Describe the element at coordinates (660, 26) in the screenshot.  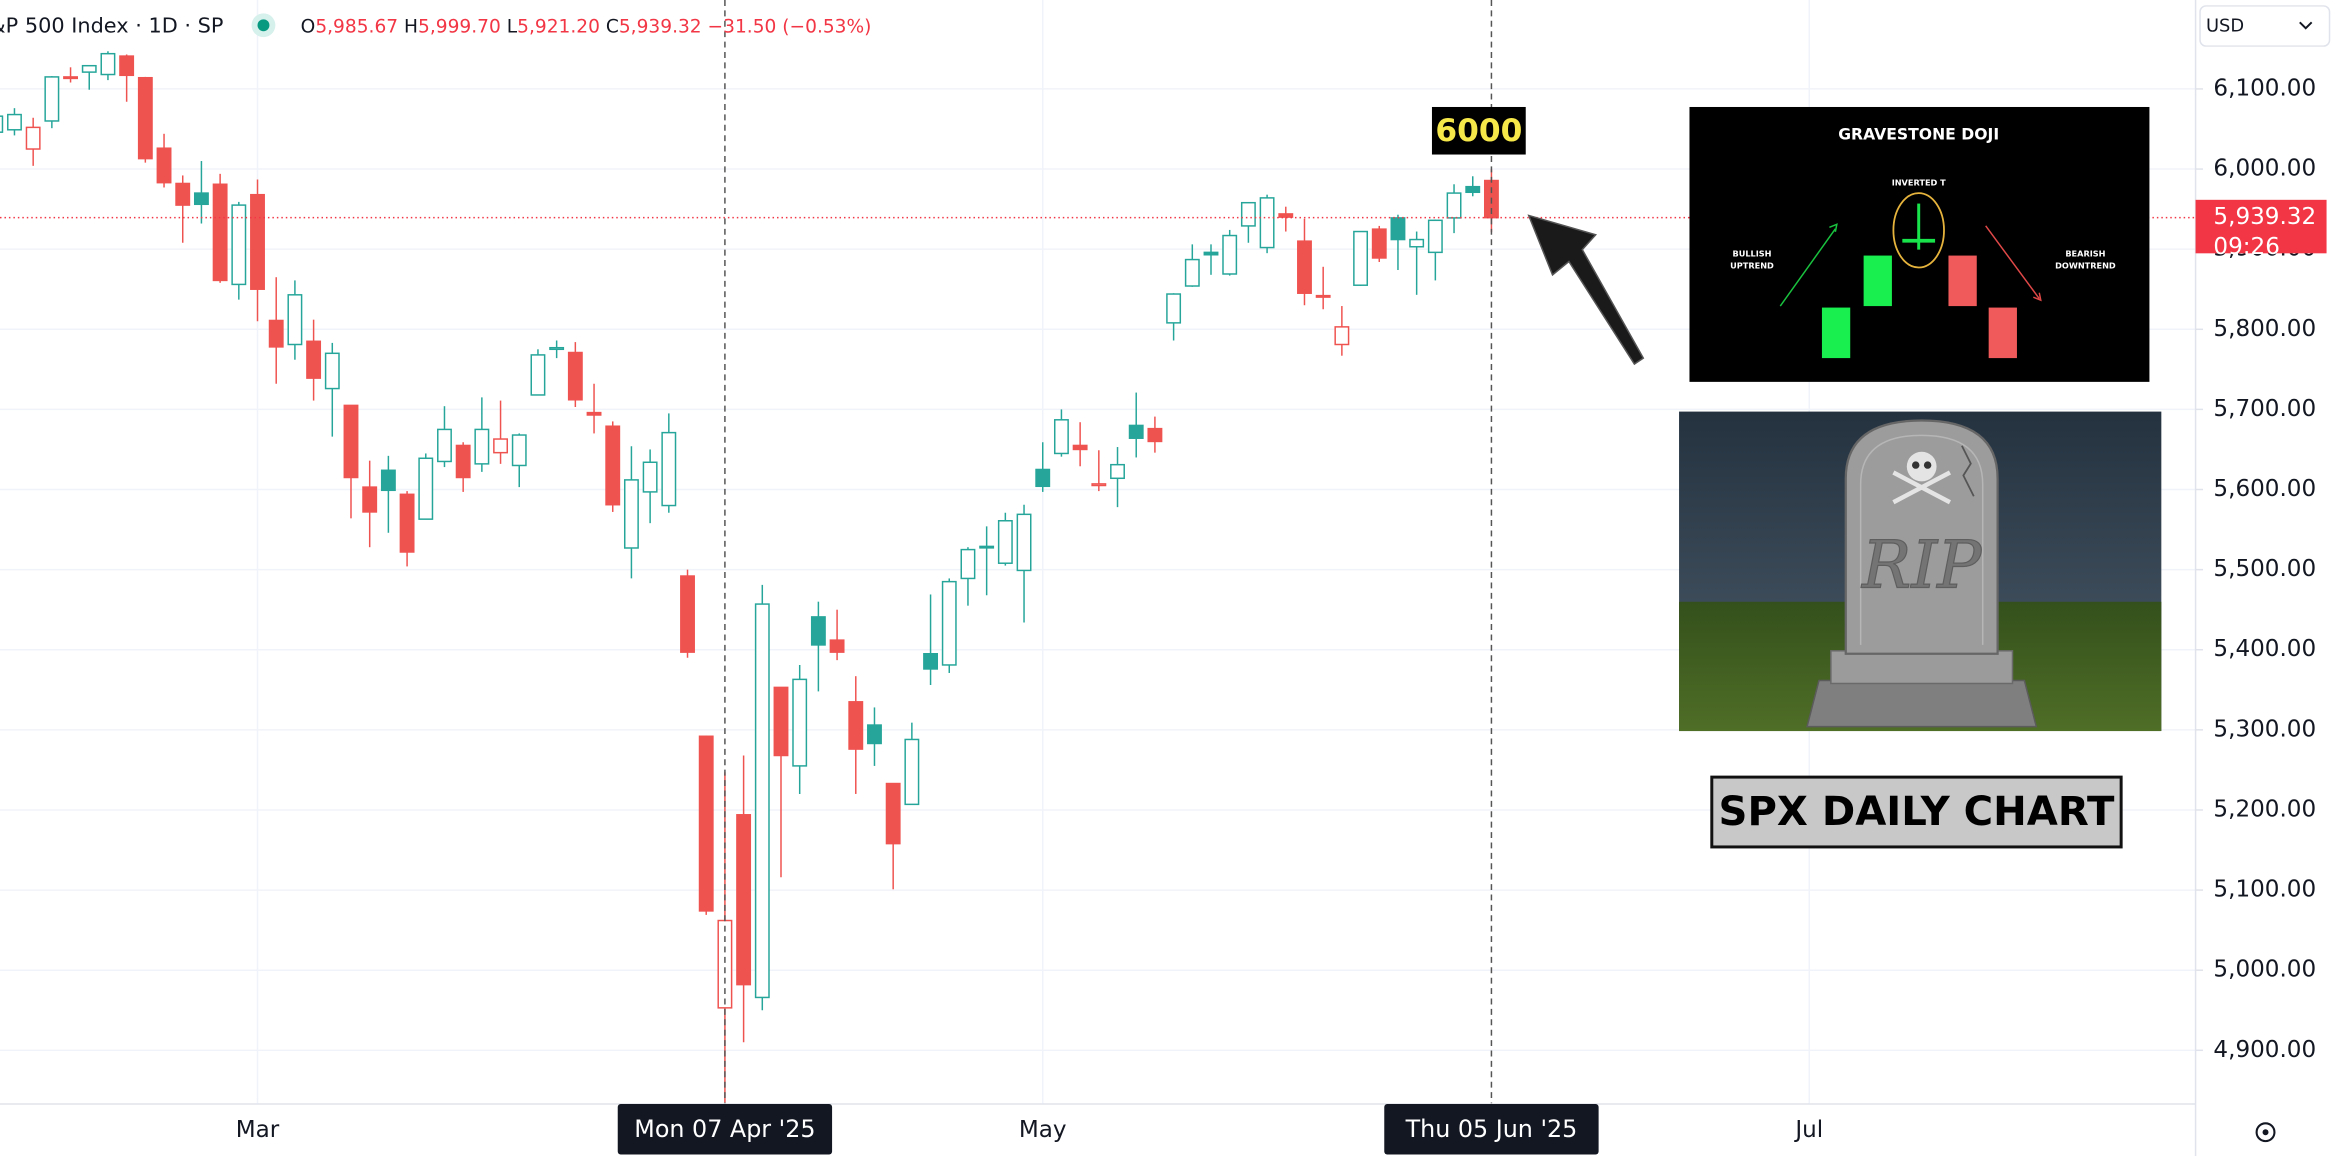
I see `ohlc-value: 5,939.32` at that location.